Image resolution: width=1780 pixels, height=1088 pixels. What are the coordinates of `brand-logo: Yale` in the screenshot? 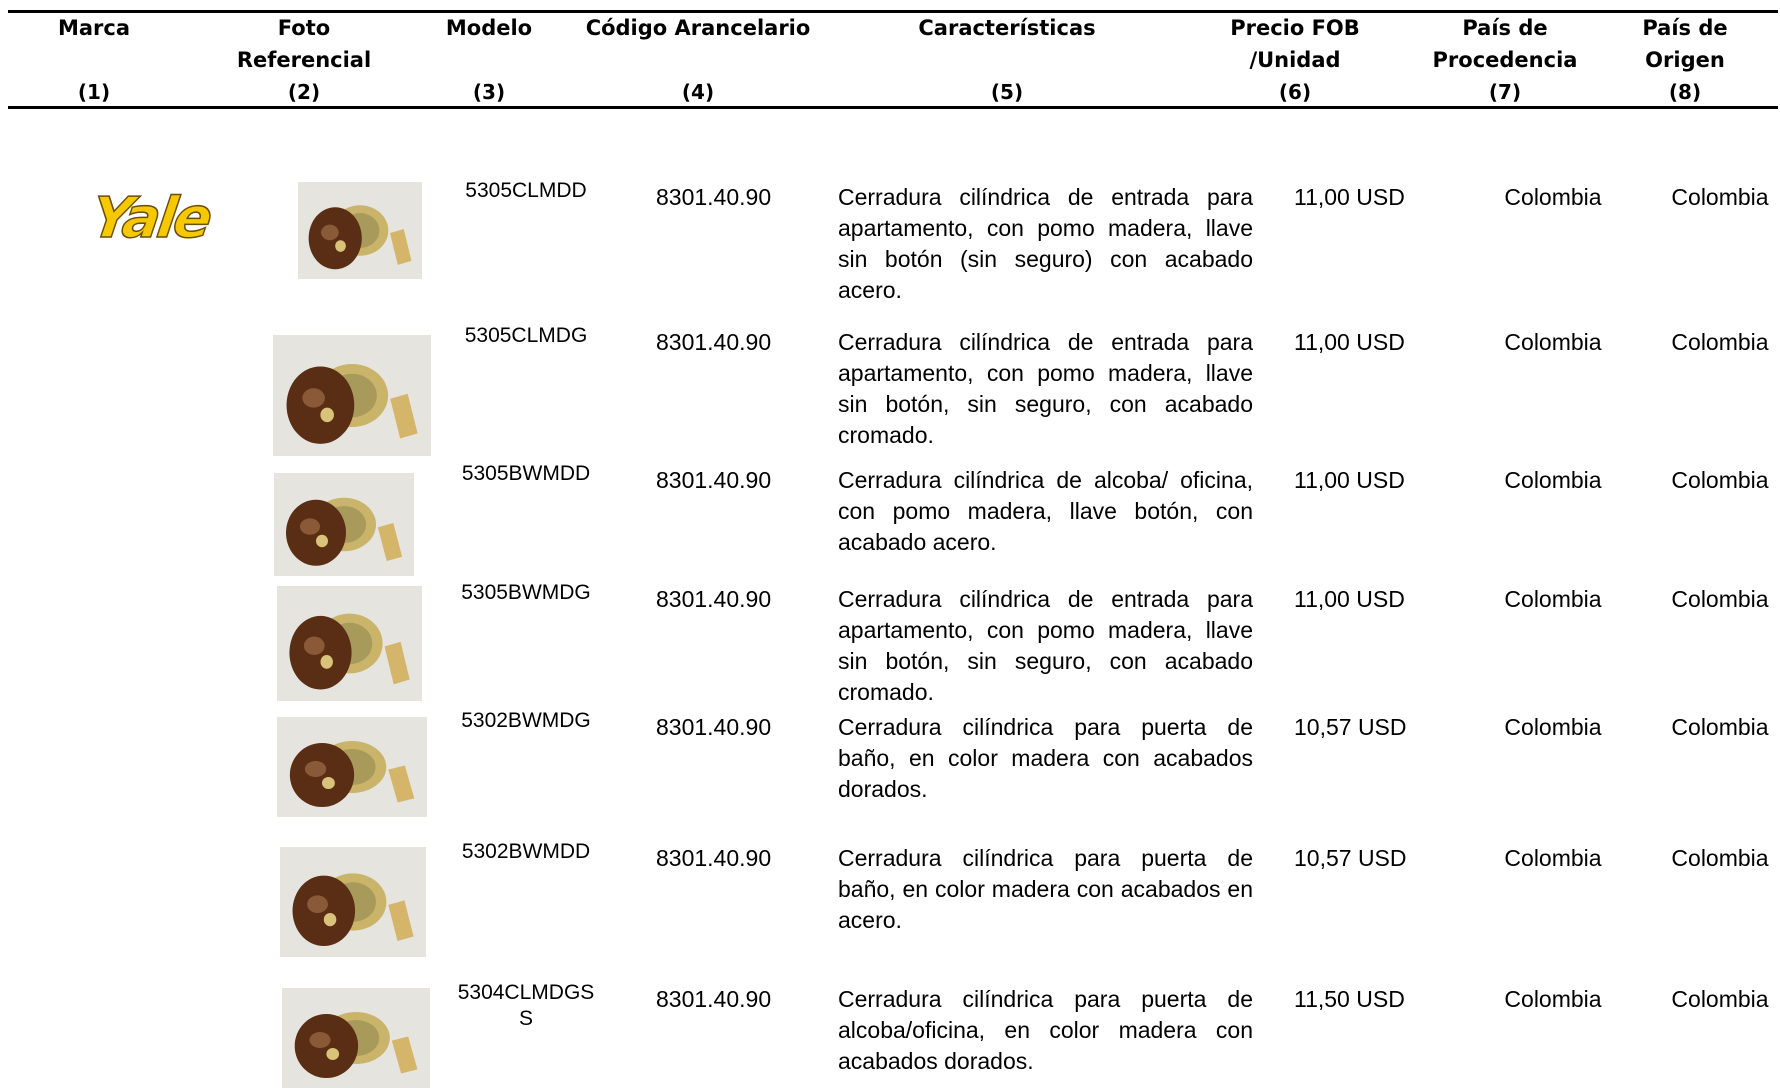 It's located at (151, 218).